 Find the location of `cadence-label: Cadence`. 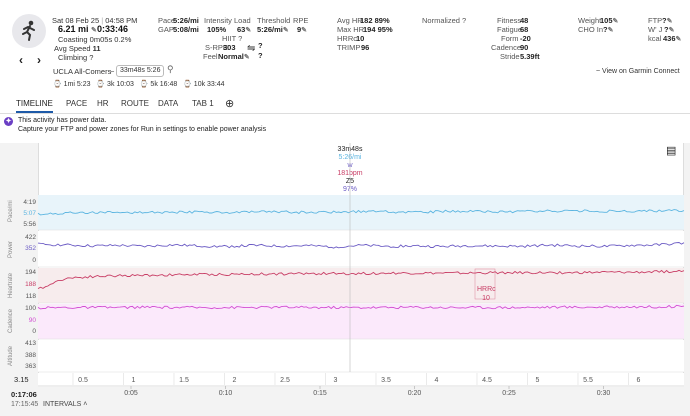

cadence-label: Cadence is located at coordinates (506, 47).